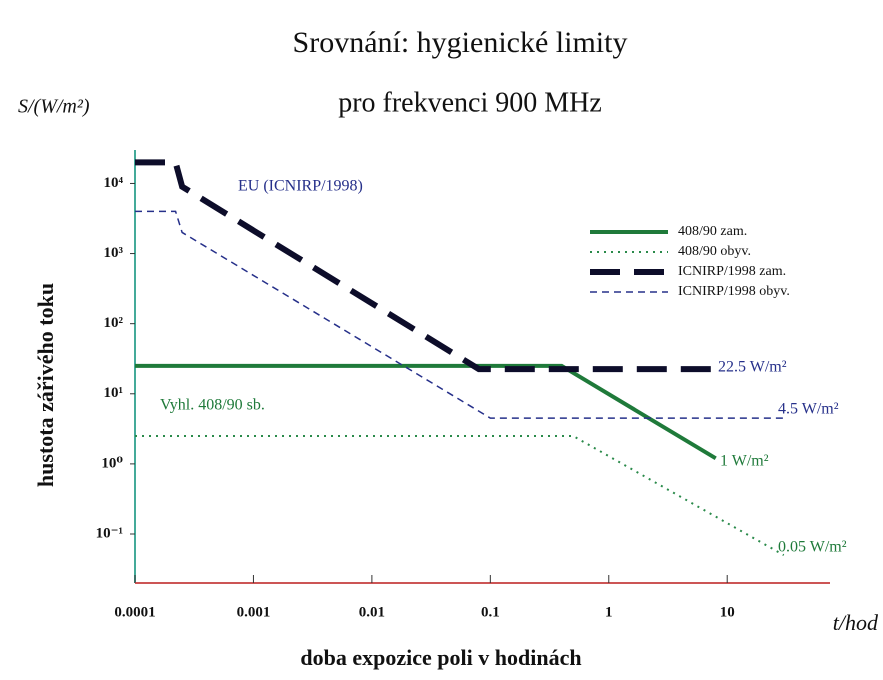 This screenshot has width=883, height=680. What do you see at coordinates (609, 612) in the screenshot?
I see `x-tick-label: 1` at bounding box center [609, 612].